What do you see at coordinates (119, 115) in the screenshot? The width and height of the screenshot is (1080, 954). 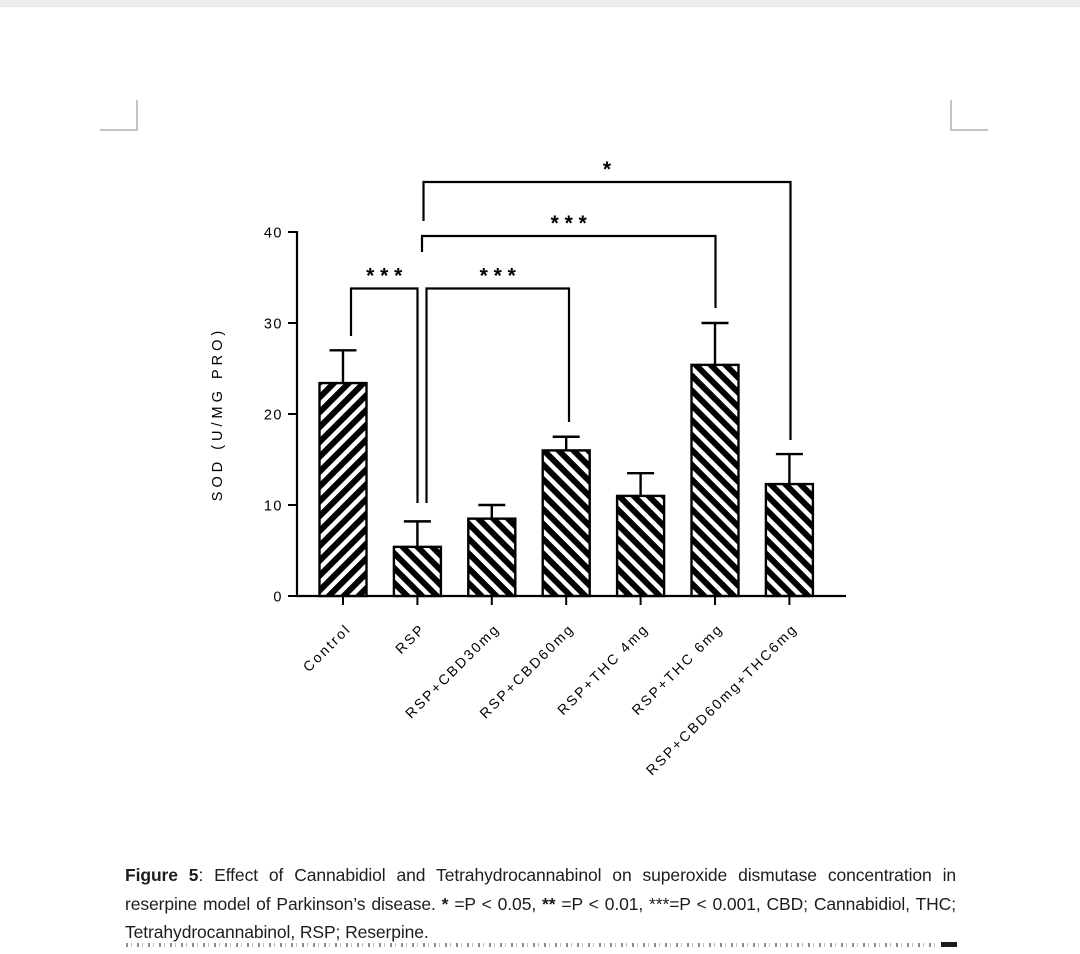 I see `page-margin-corner-left` at bounding box center [119, 115].